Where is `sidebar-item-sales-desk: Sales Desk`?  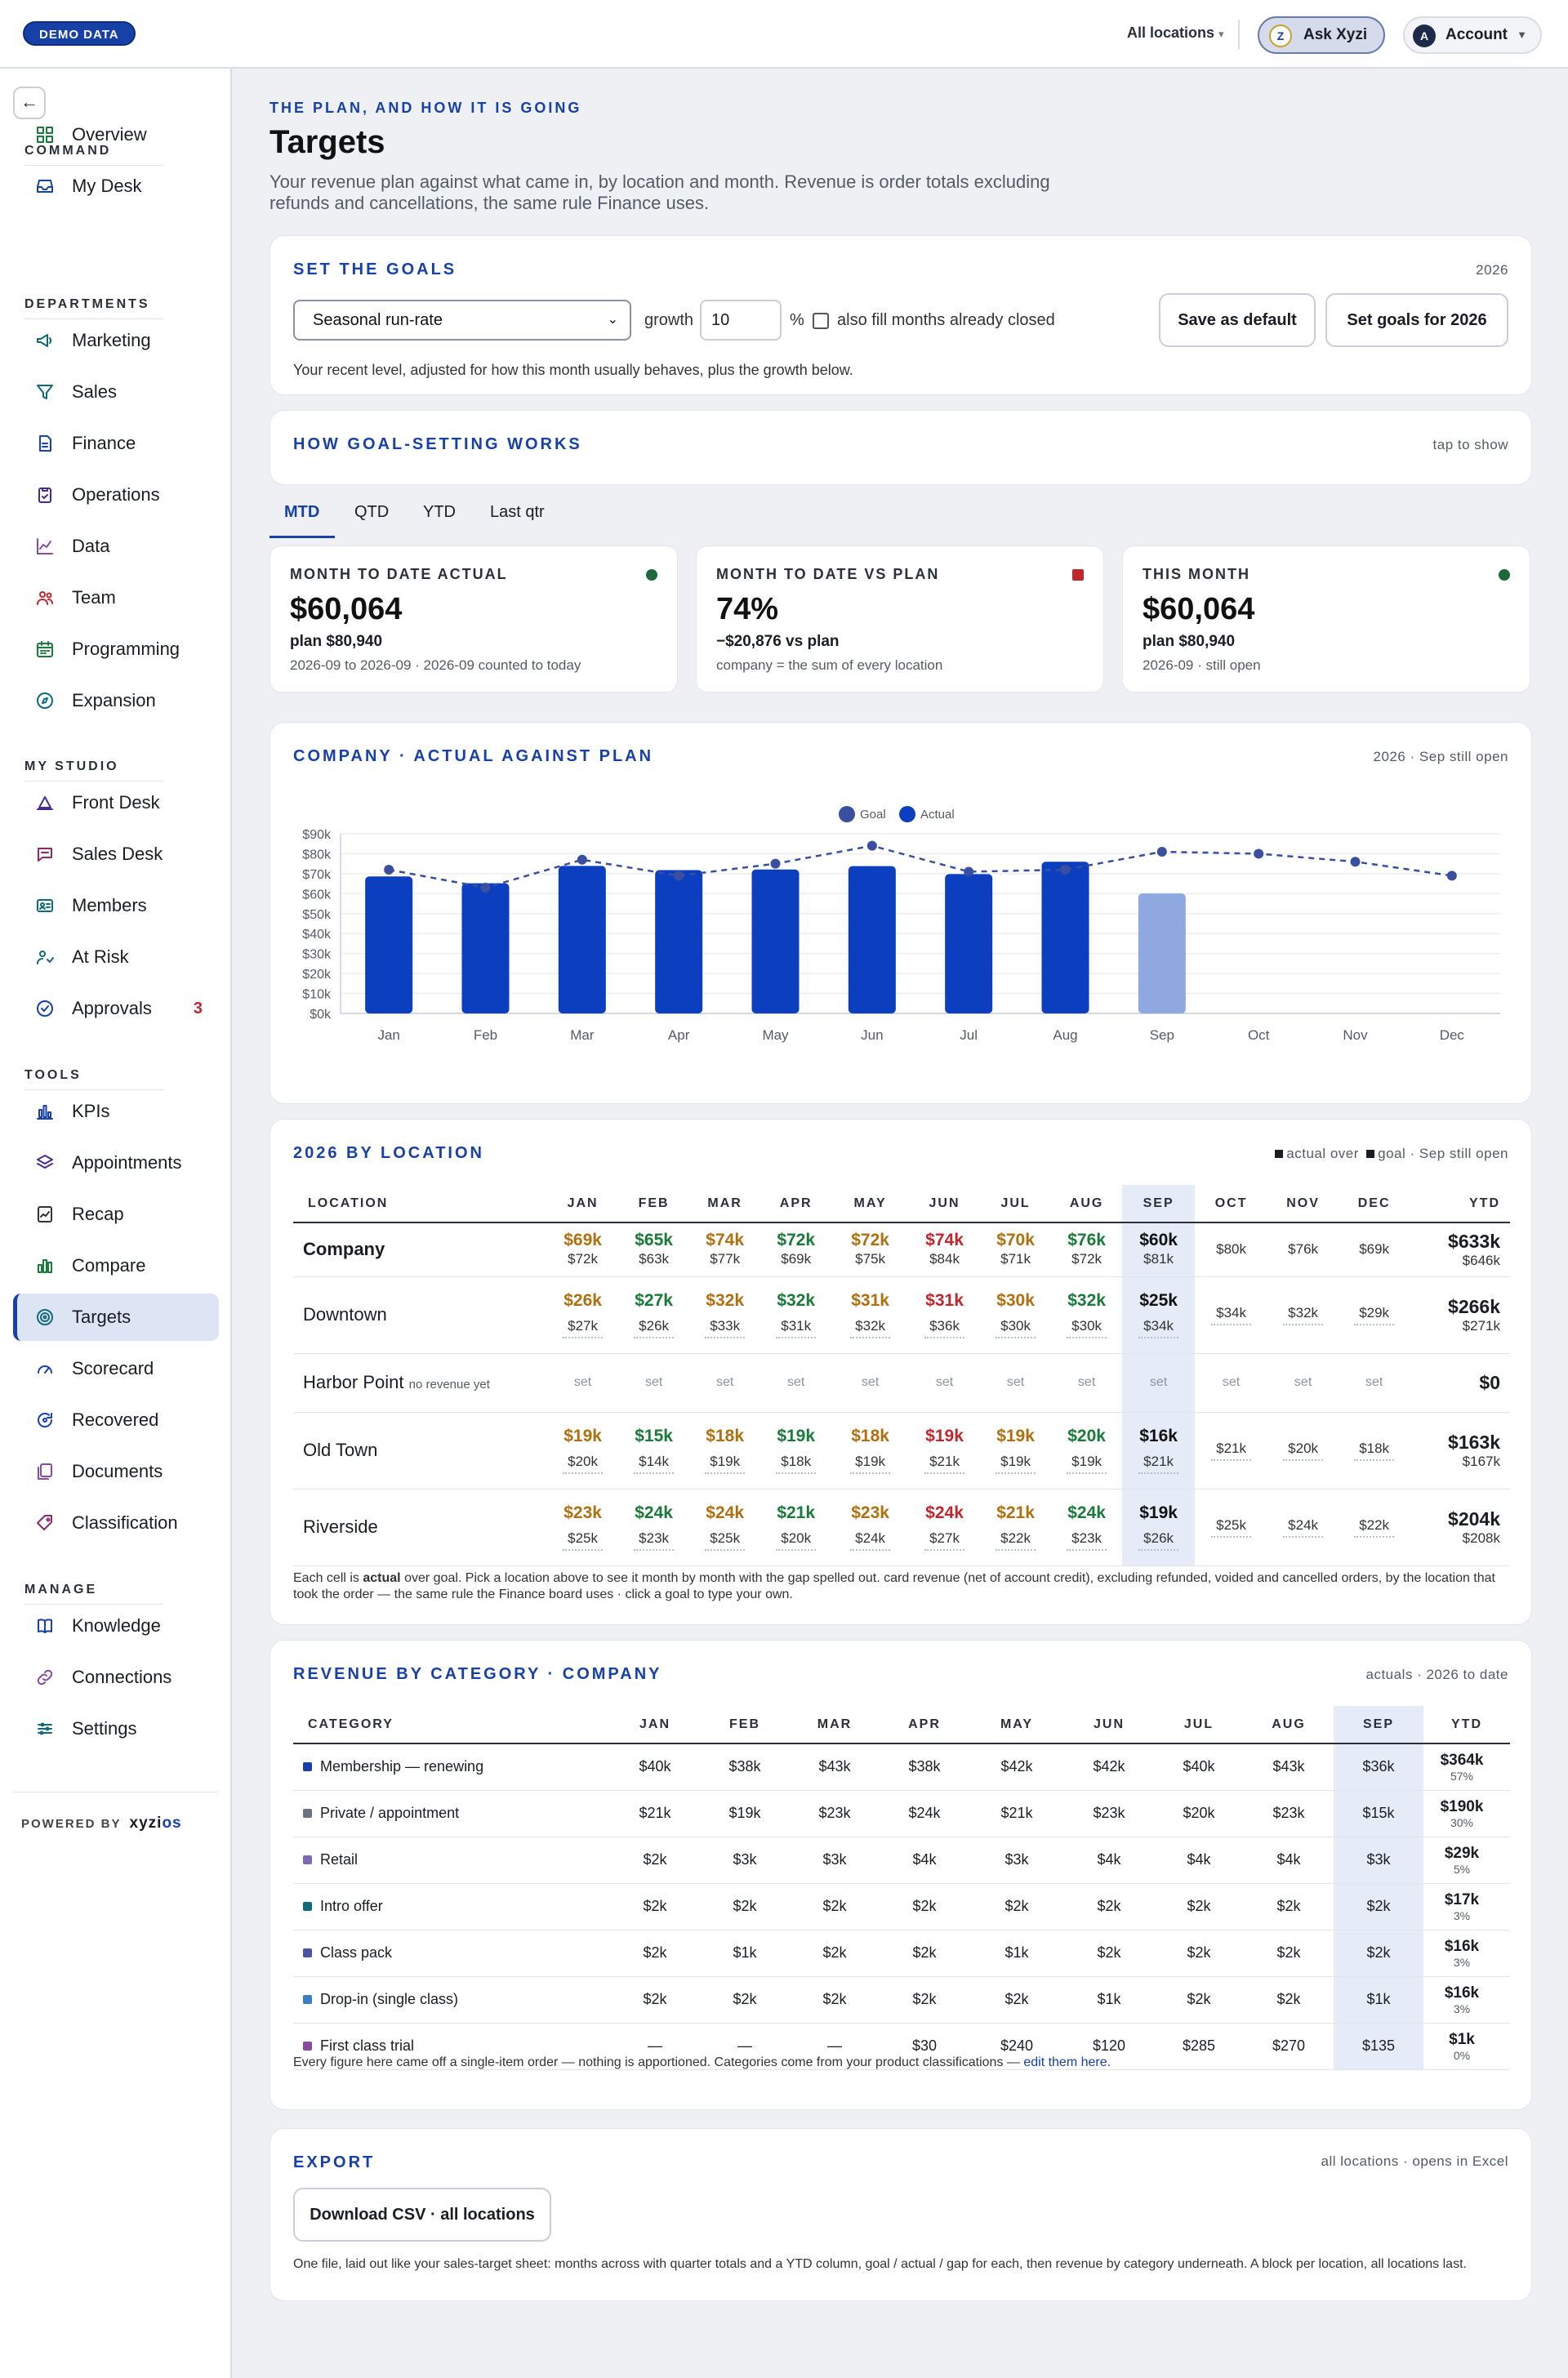
sidebar-item-sales-desk: Sales Desk is located at coordinates (116, 855).